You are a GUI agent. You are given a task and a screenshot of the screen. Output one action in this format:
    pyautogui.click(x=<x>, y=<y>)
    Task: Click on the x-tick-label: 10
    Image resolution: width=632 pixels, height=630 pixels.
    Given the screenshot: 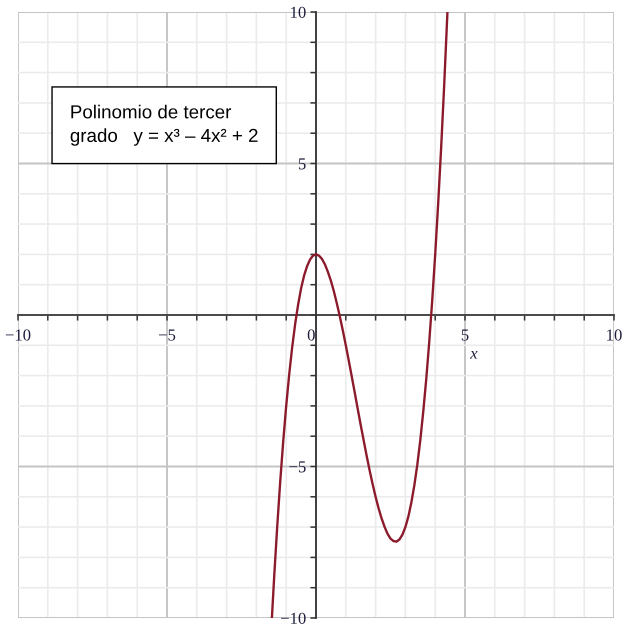 What is the action you would take?
    pyautogui.click(x=614, y=335)
    